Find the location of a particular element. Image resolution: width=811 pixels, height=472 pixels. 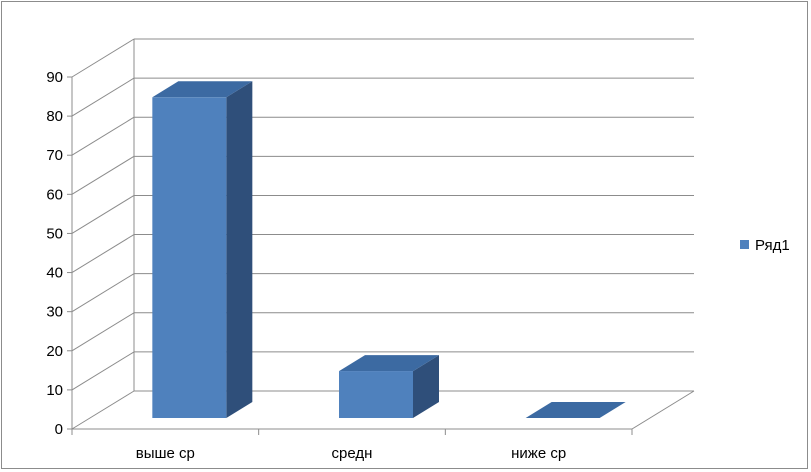

x-axis: выше ср средн ниже ср is located at coordinates (352, 445).